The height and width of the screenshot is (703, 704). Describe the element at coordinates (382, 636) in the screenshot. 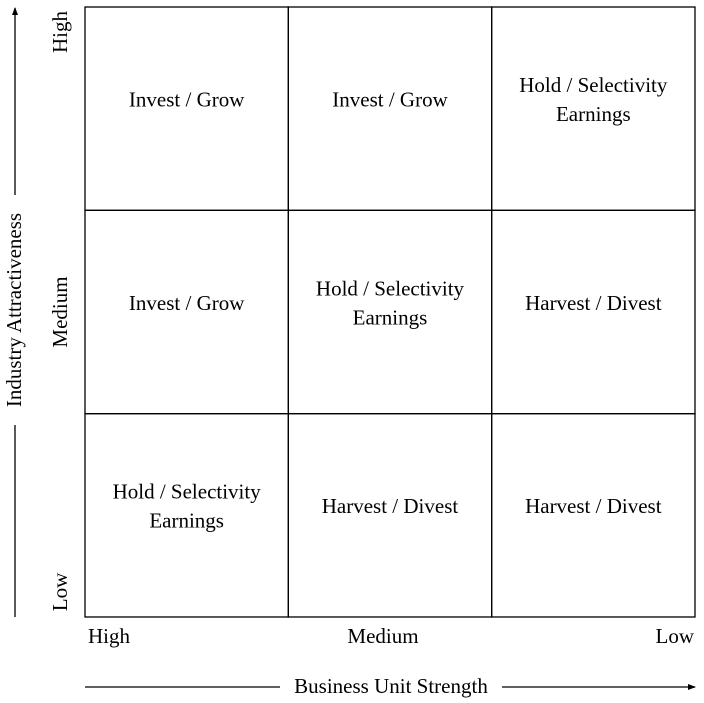

I see `x-axis-label: Medium` at that location.